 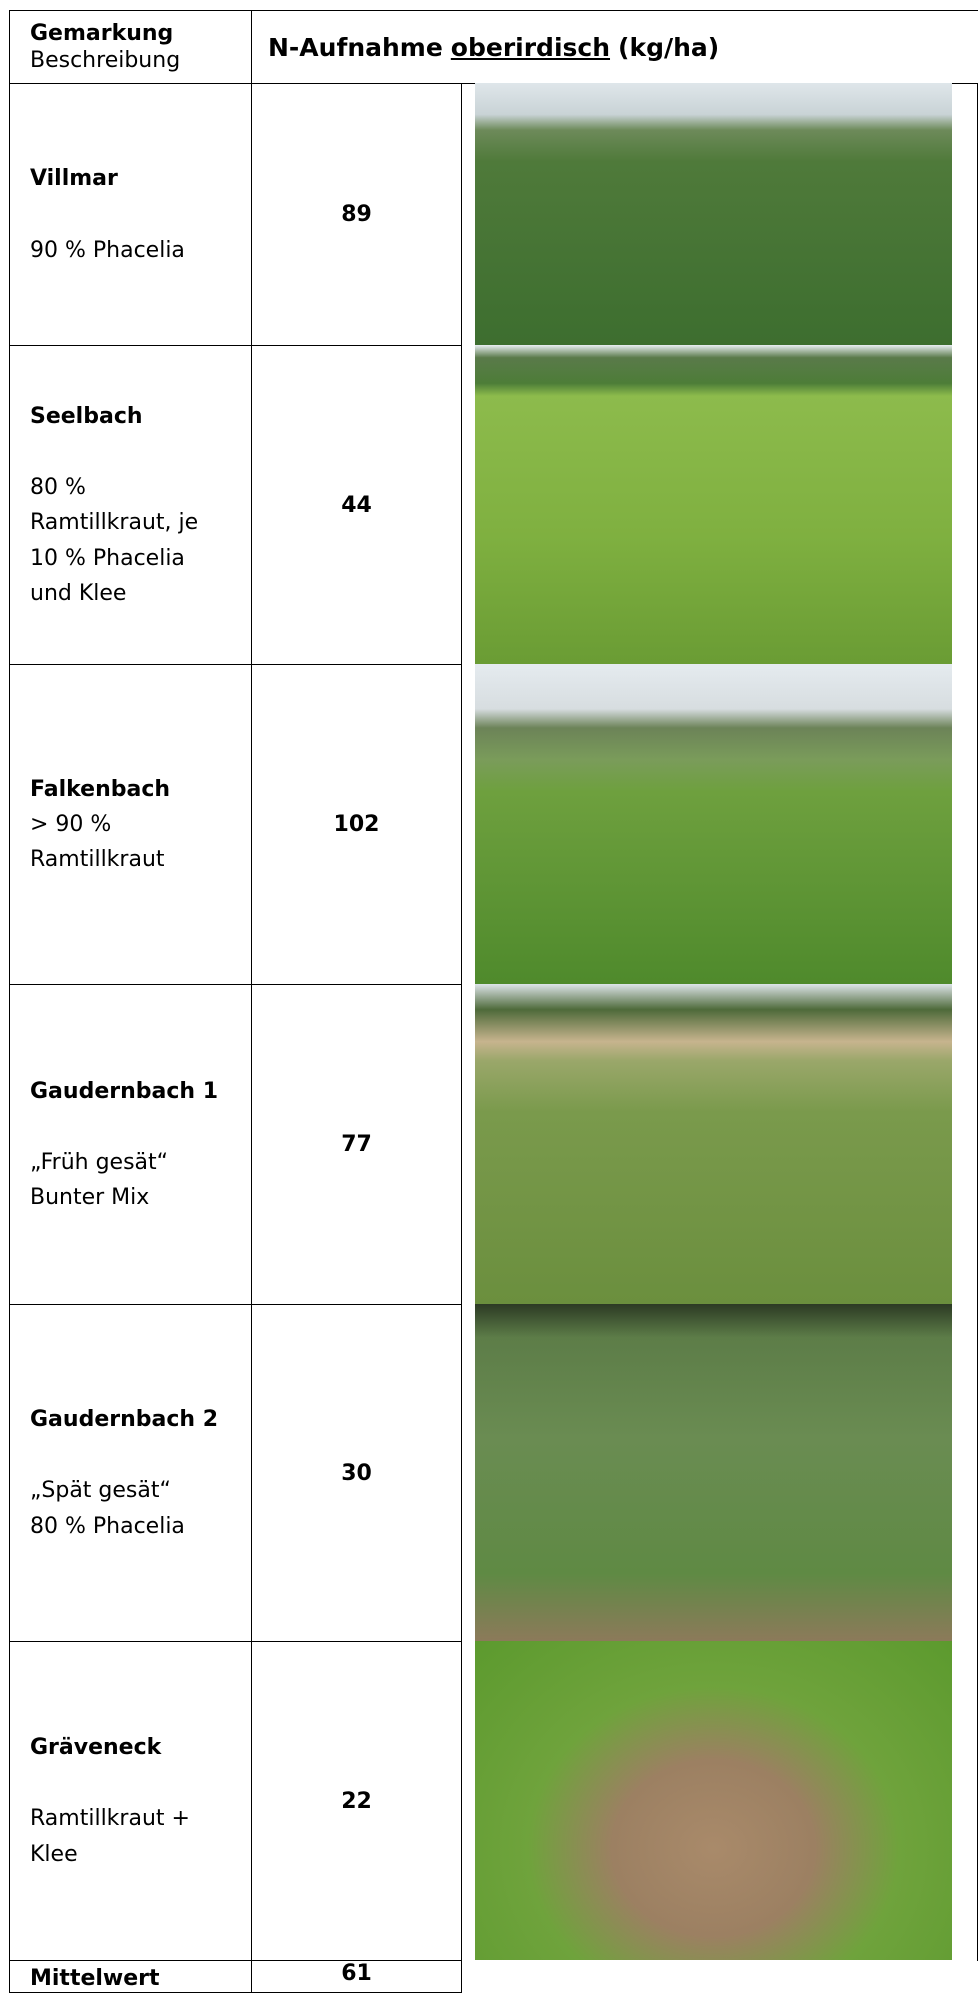 I want to click on header-cell: N-Aufnahme oberirdisch (kg/ha), so click(x=614, y=47).